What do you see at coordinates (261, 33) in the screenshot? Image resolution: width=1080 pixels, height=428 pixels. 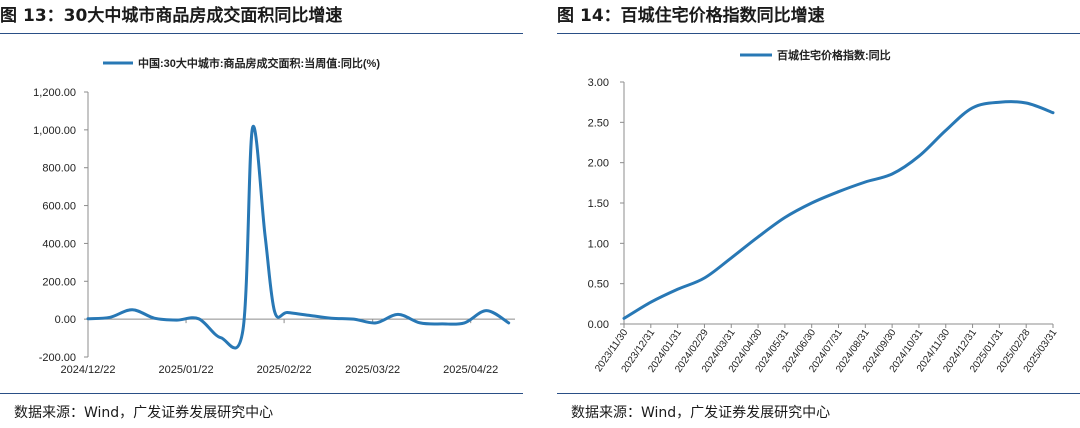 I see `figure-13-top-rule` at bounding box center [261, 33].